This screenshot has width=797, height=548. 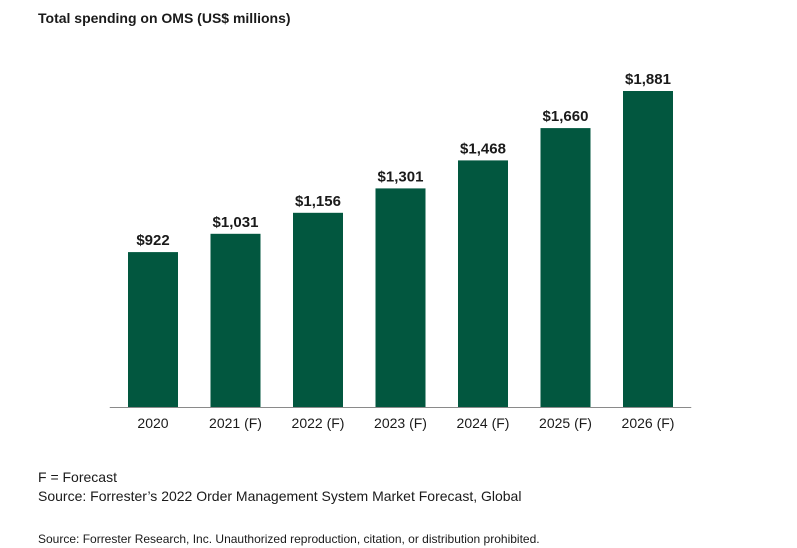 I want to click on forecast-legend-note: F = Forecast, so click(x=77, y=477).